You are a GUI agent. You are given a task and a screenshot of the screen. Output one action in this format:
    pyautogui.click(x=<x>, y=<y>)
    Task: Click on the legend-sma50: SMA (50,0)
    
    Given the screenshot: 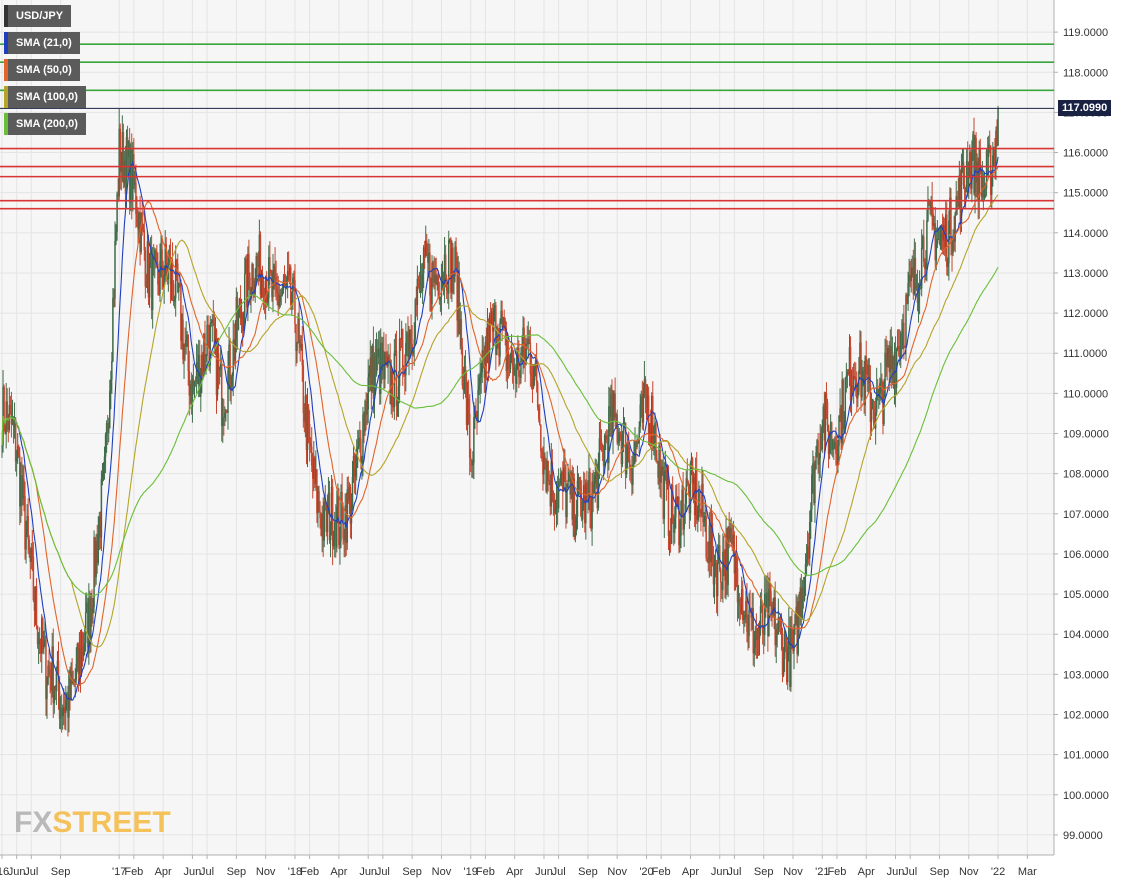 What is the action you would take?
    pyautogui.click(x=42, y=70)
    